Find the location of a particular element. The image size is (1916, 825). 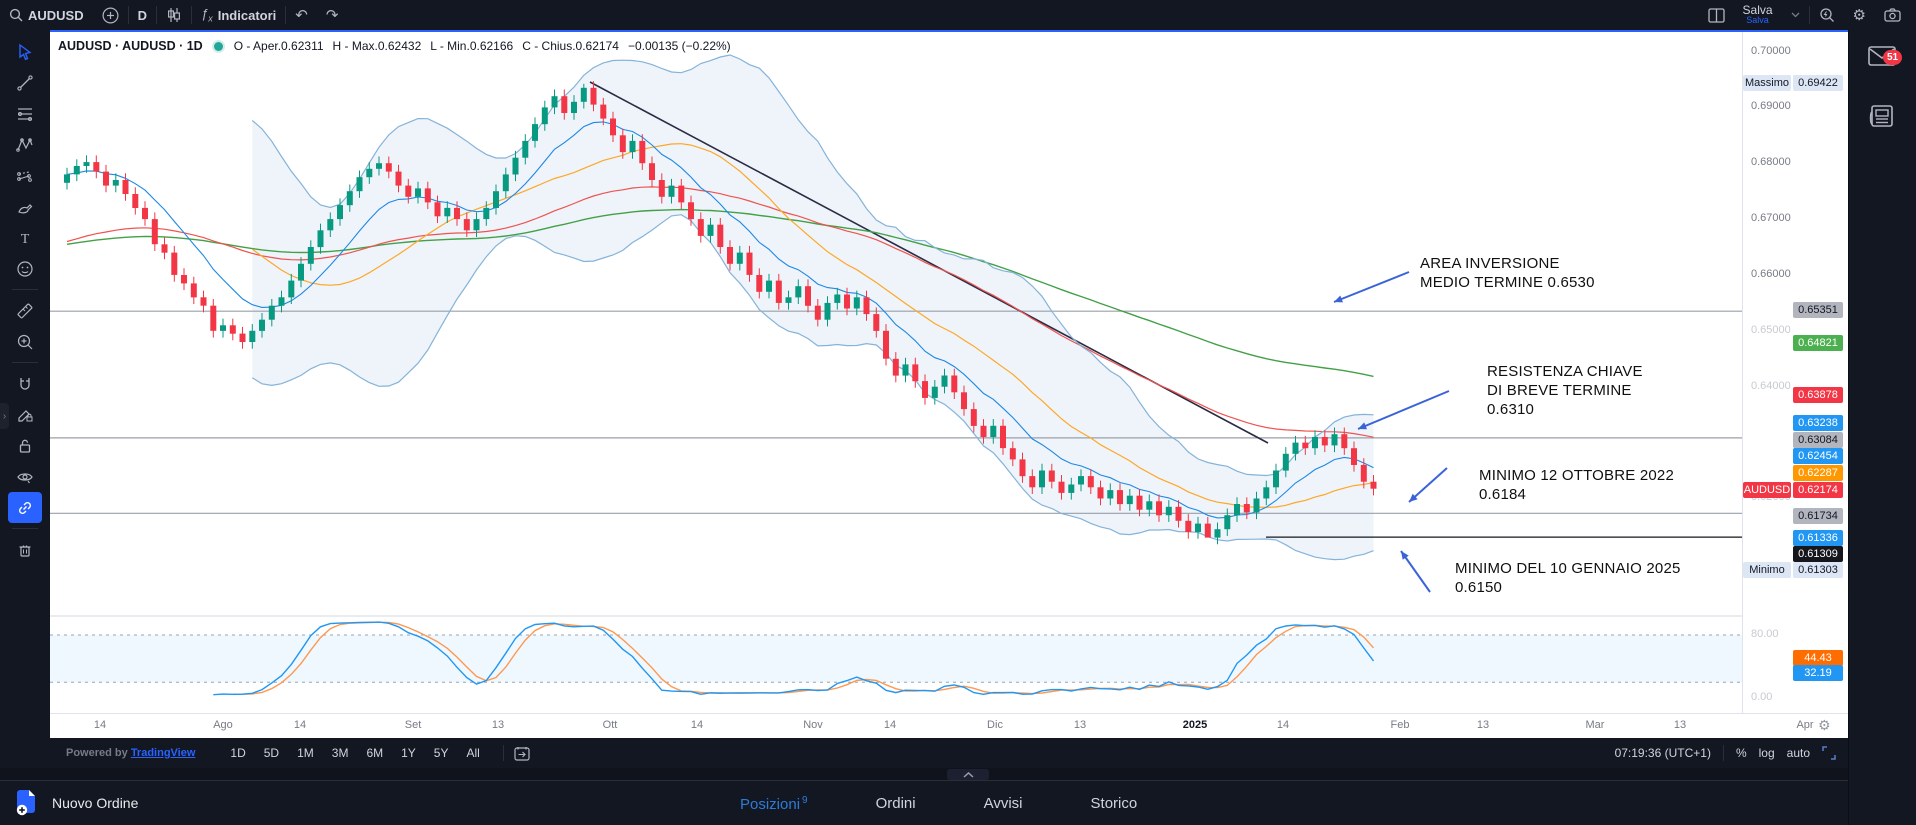

auto-scale-button: auto is located at coordinates (1798, 753).